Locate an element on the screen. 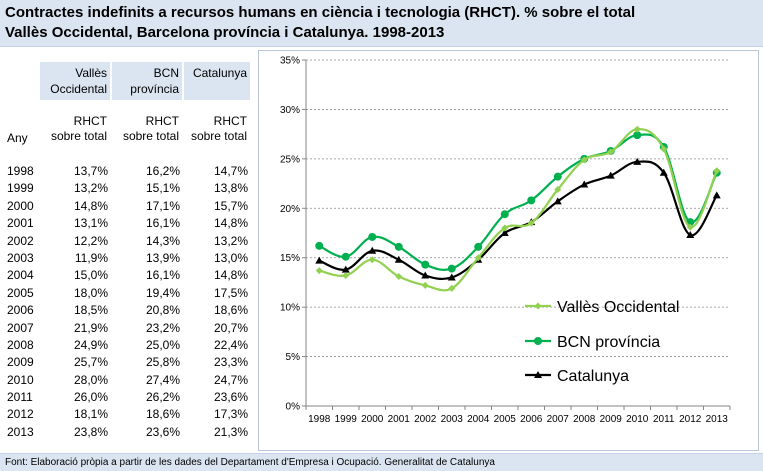 Image resolution: width=763 pixels, height=471 pixels. row-year: 2005 is located at coordinates (20, 292).